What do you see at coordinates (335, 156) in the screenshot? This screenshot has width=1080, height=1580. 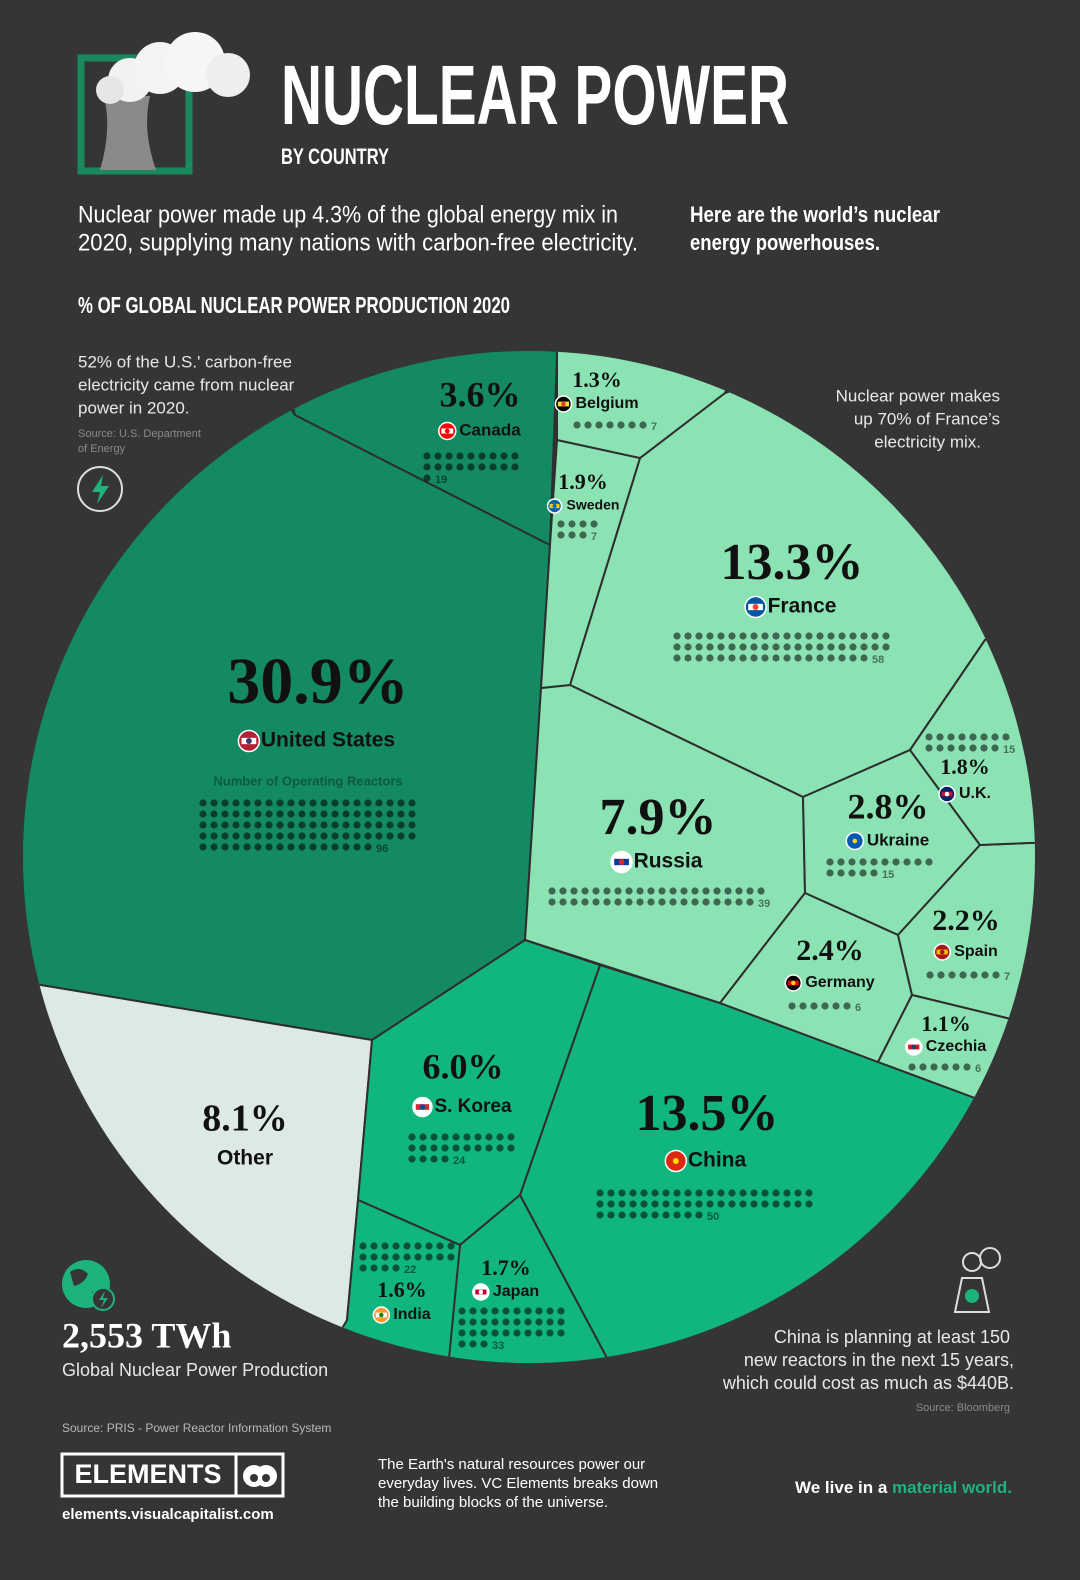 I see `subtitle: BY COUNTRY` at bounding box center [335, 156].